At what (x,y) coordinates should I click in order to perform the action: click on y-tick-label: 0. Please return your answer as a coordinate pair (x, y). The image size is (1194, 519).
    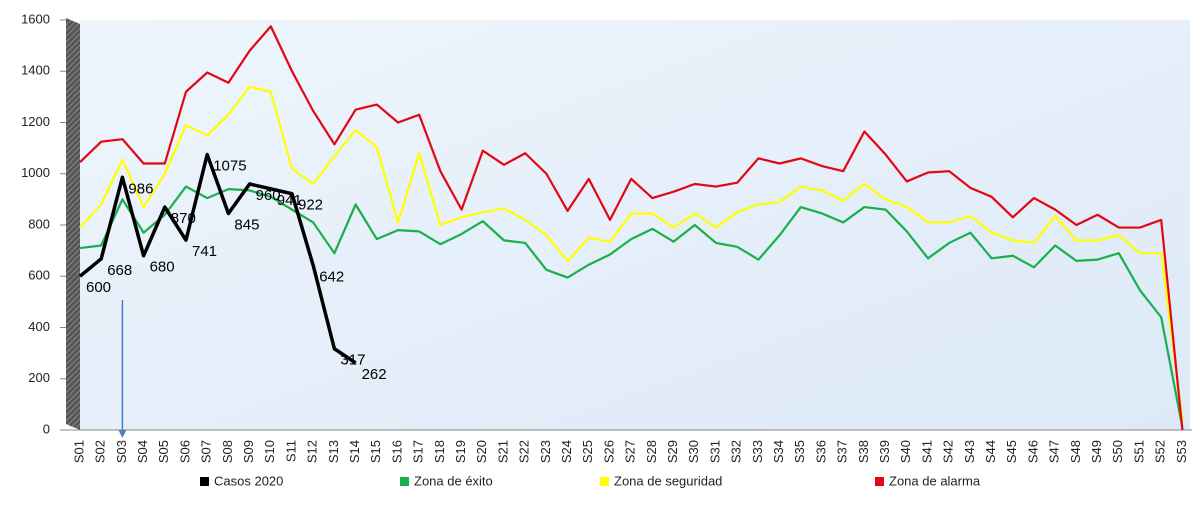
    Looking at the image, I should click on (46, 428).